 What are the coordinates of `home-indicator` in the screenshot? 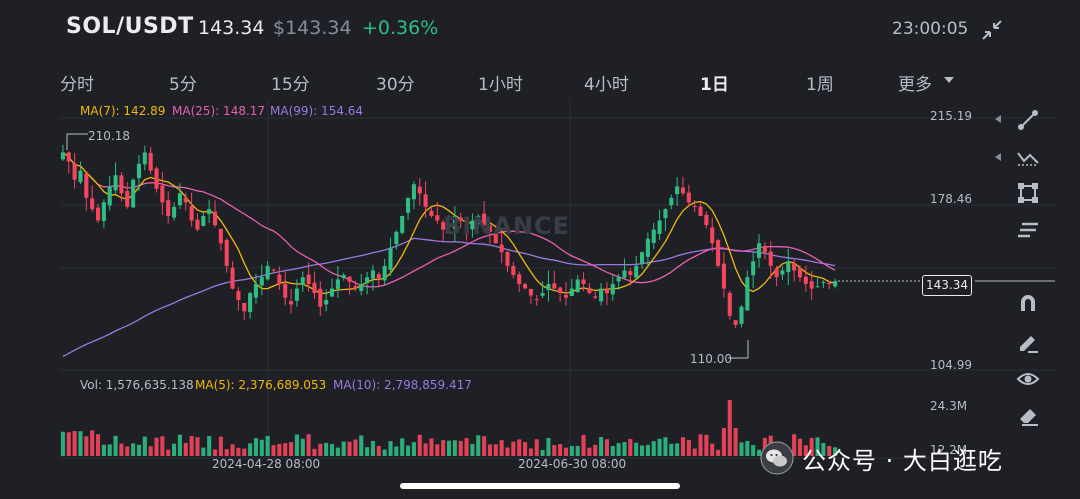 It's located at (540, 486).